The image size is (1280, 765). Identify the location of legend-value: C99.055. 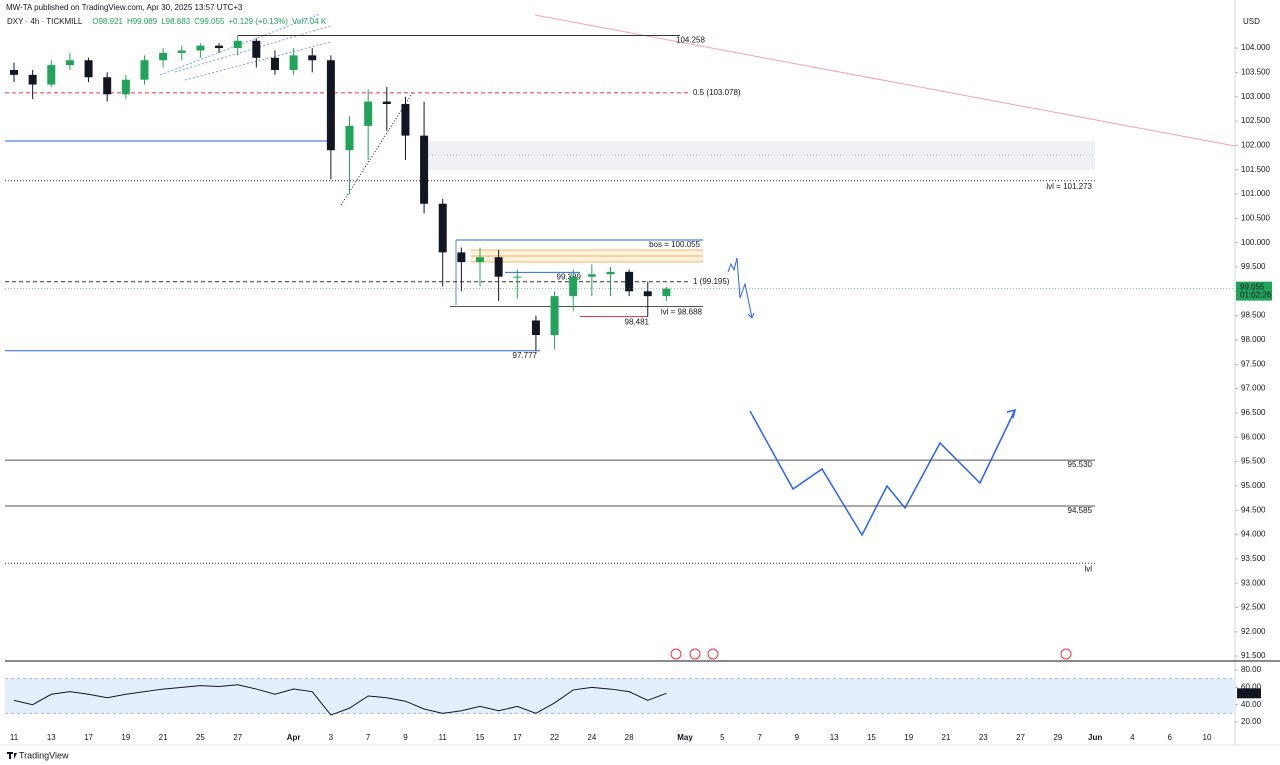
(209, 21).